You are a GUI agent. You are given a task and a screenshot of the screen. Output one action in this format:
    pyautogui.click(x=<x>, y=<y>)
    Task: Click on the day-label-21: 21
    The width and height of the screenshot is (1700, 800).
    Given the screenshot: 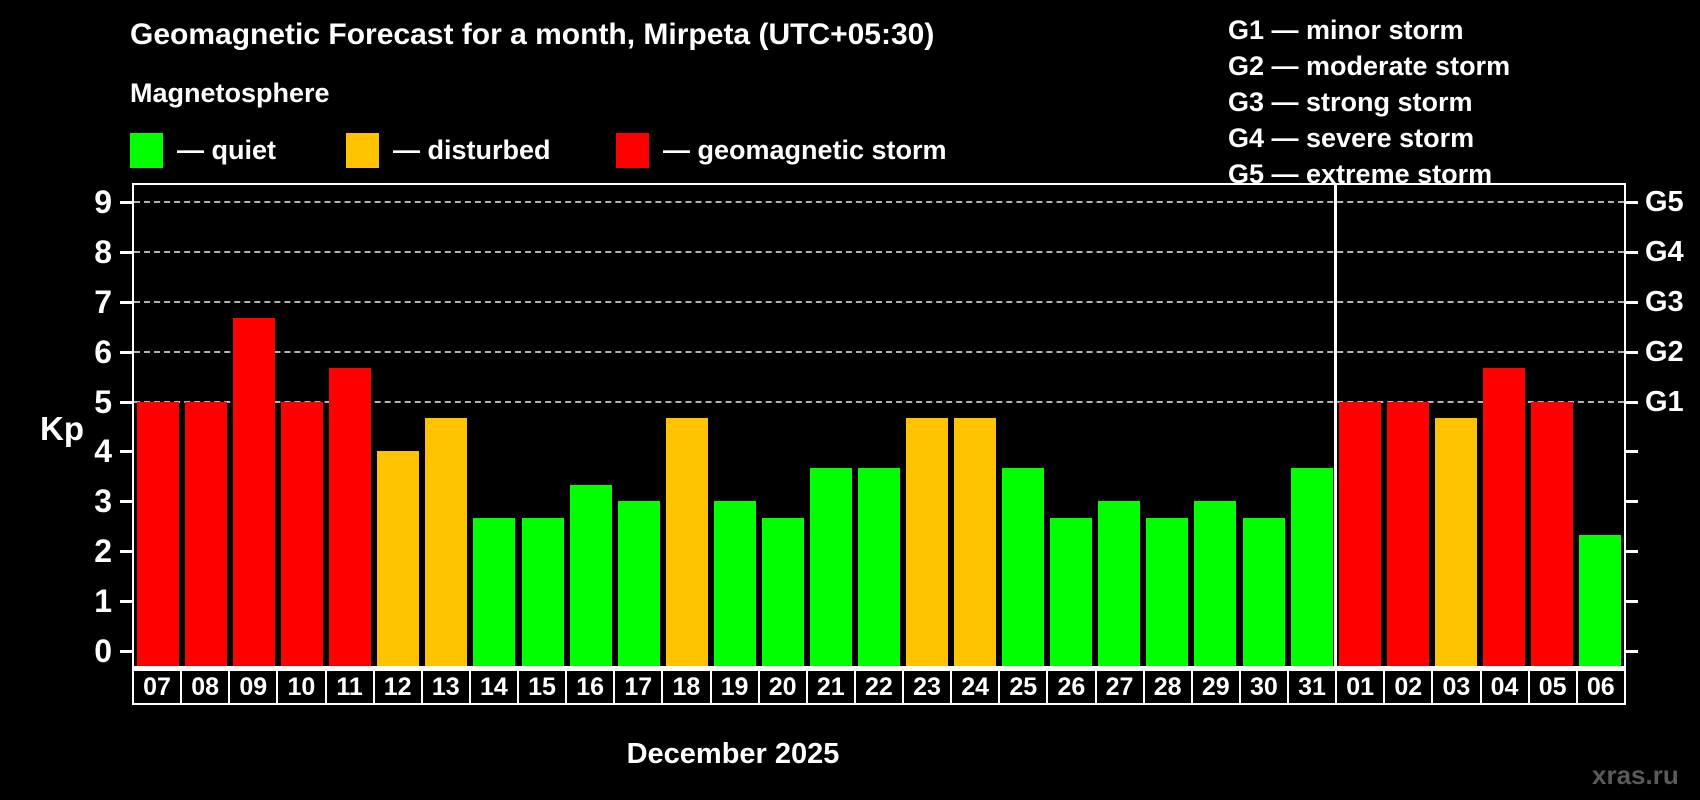 What is the action you would take?
    pyautogui.click(x=830, y=687)
    